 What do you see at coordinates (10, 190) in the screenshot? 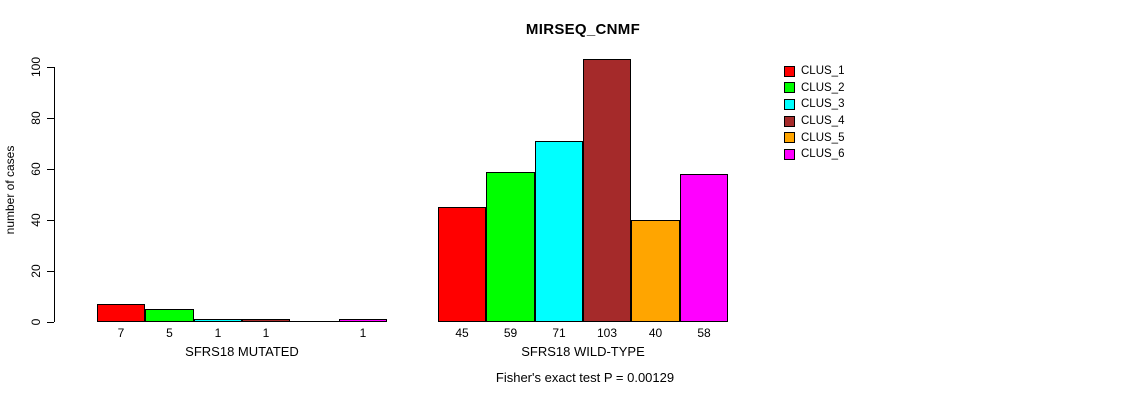
I see `y-axis-label: number of cases` at bounding box center [10, 190].